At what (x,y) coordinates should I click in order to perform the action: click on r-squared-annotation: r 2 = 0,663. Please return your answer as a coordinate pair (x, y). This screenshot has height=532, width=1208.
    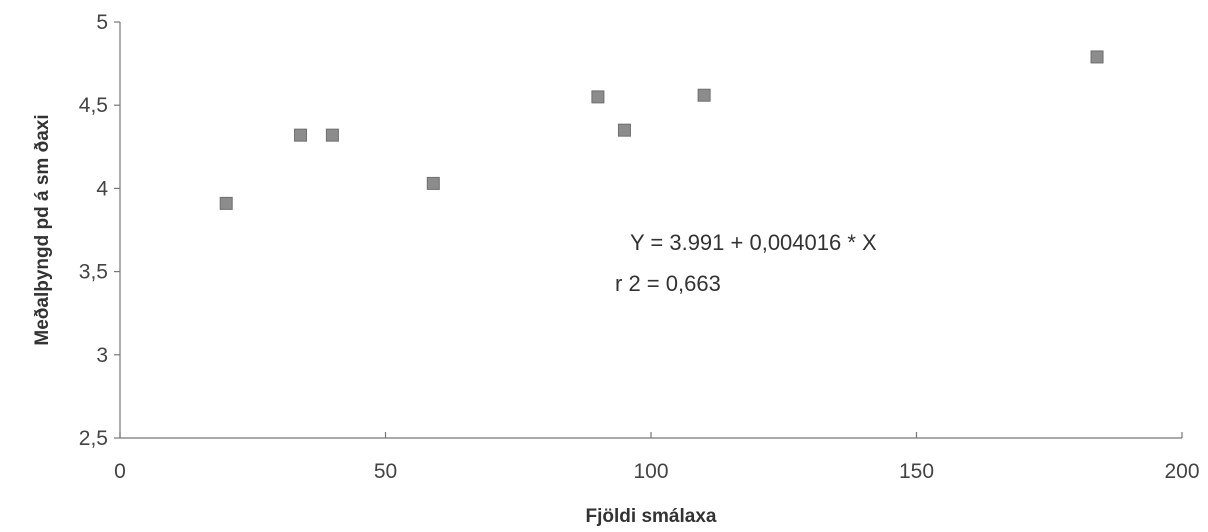
    Looking at the image, I should click on (668, 283).